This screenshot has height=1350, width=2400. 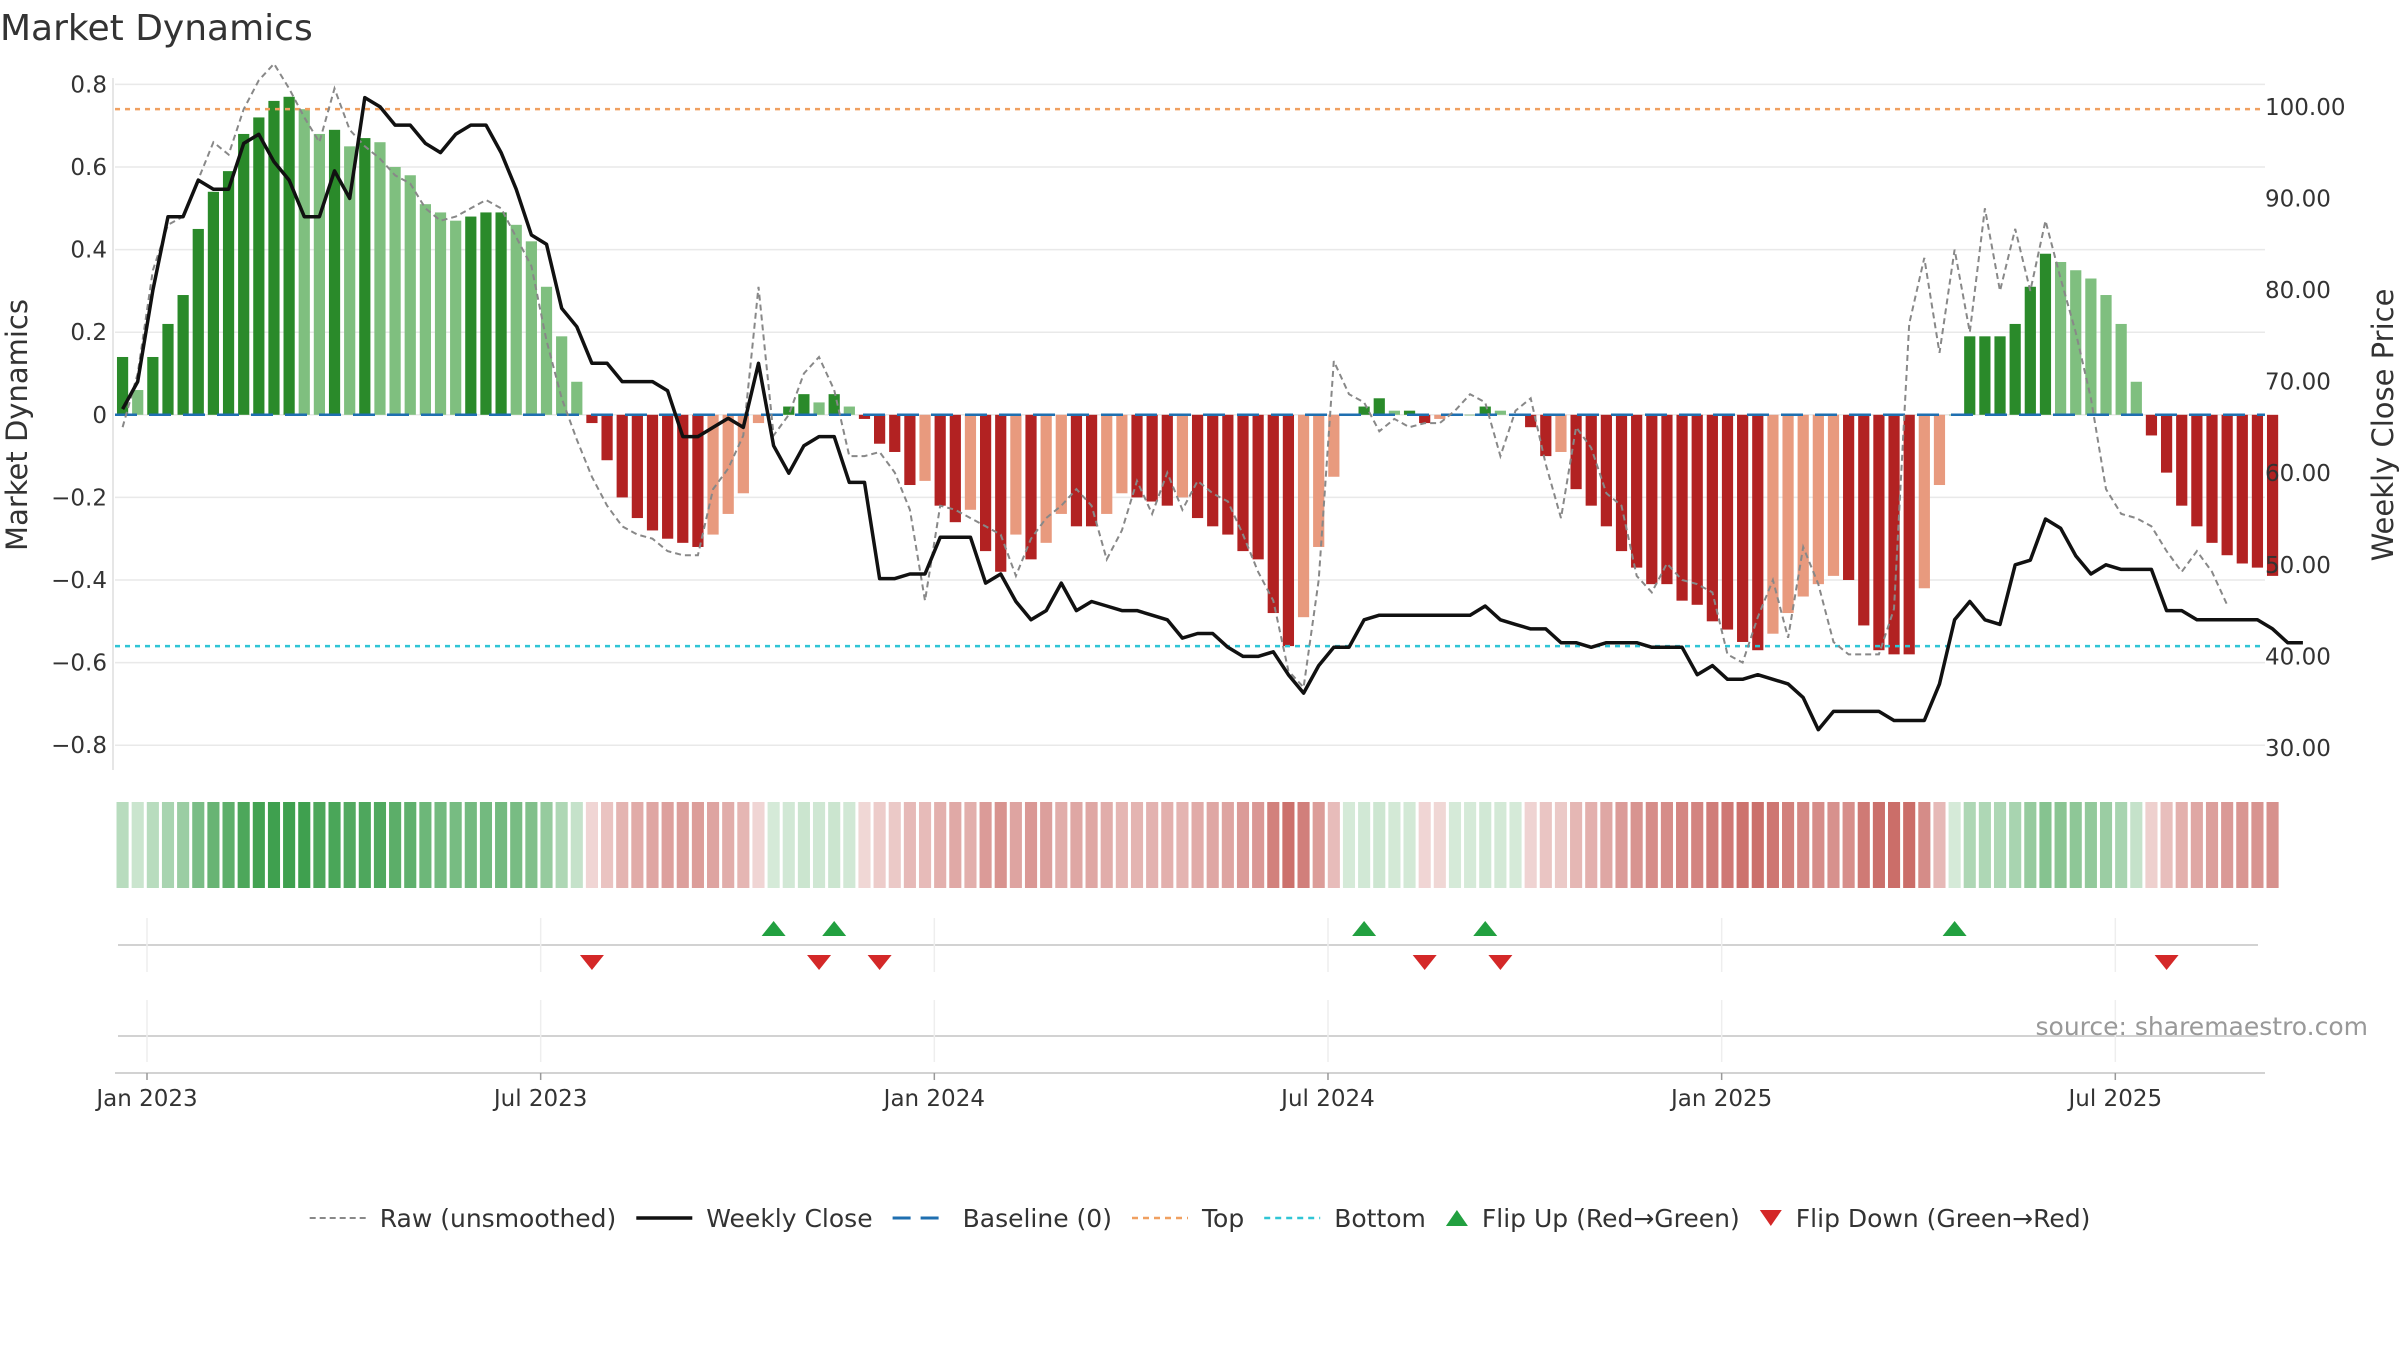 I want to click on y2-tick-label: 90.00, so click(x=2298, y=199).